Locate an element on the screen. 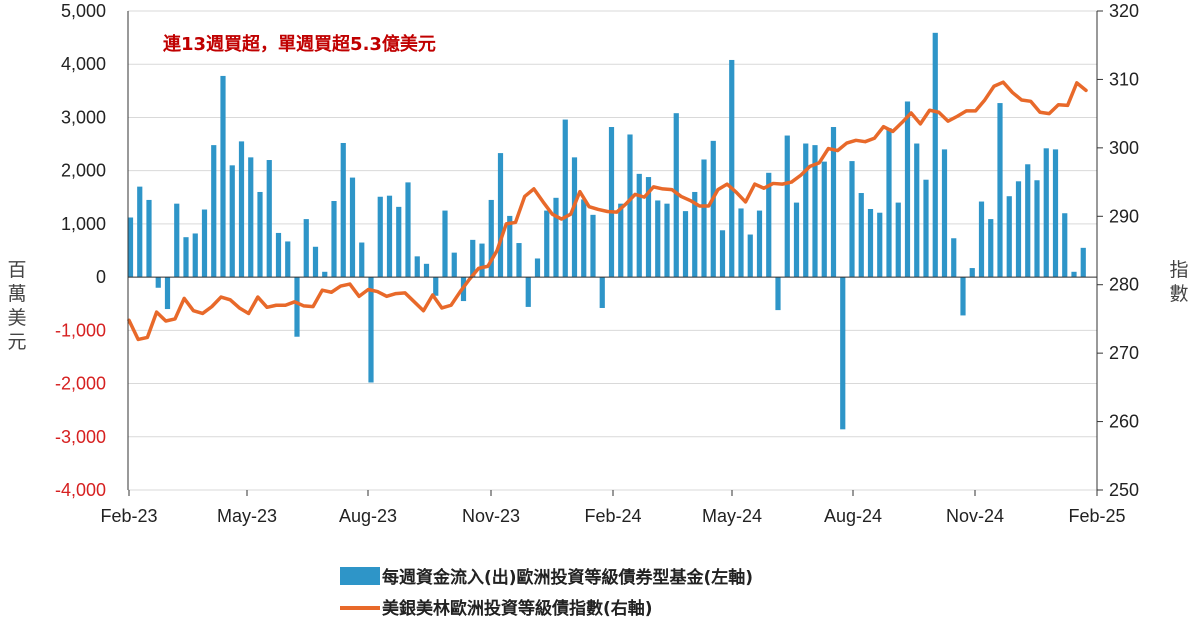 The image size is (1194, 626). left-tick-label: -4,000 is located at coordinates (80, 490).